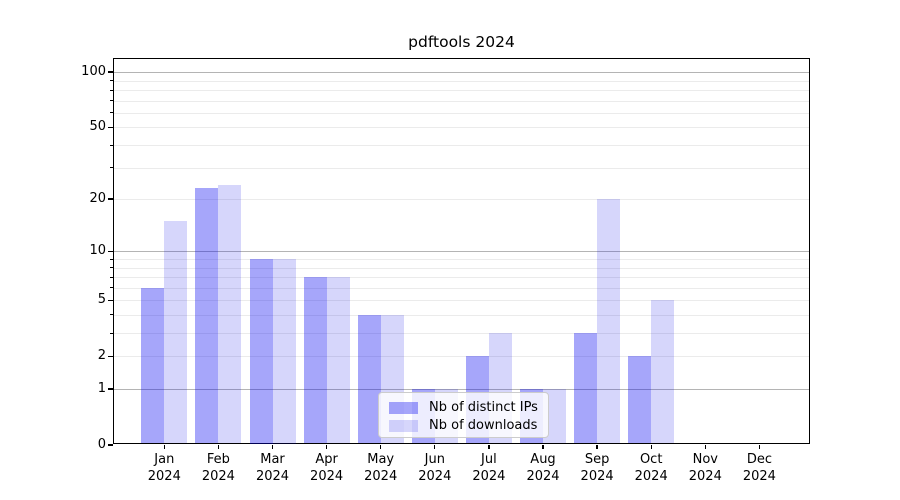 Image resolution: width=900 pixels, height=500 pixels. Describe the element at coordinates (176, 332) in the screenshot. I see `bar-downloads-jan` at that location.